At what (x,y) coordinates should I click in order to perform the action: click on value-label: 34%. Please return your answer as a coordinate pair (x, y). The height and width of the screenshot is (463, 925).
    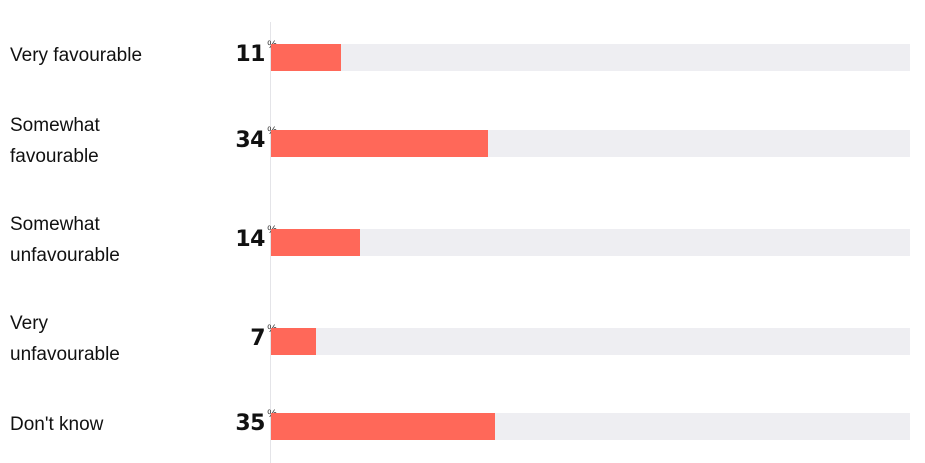
    Looking at the image, I should click on (256, 139).